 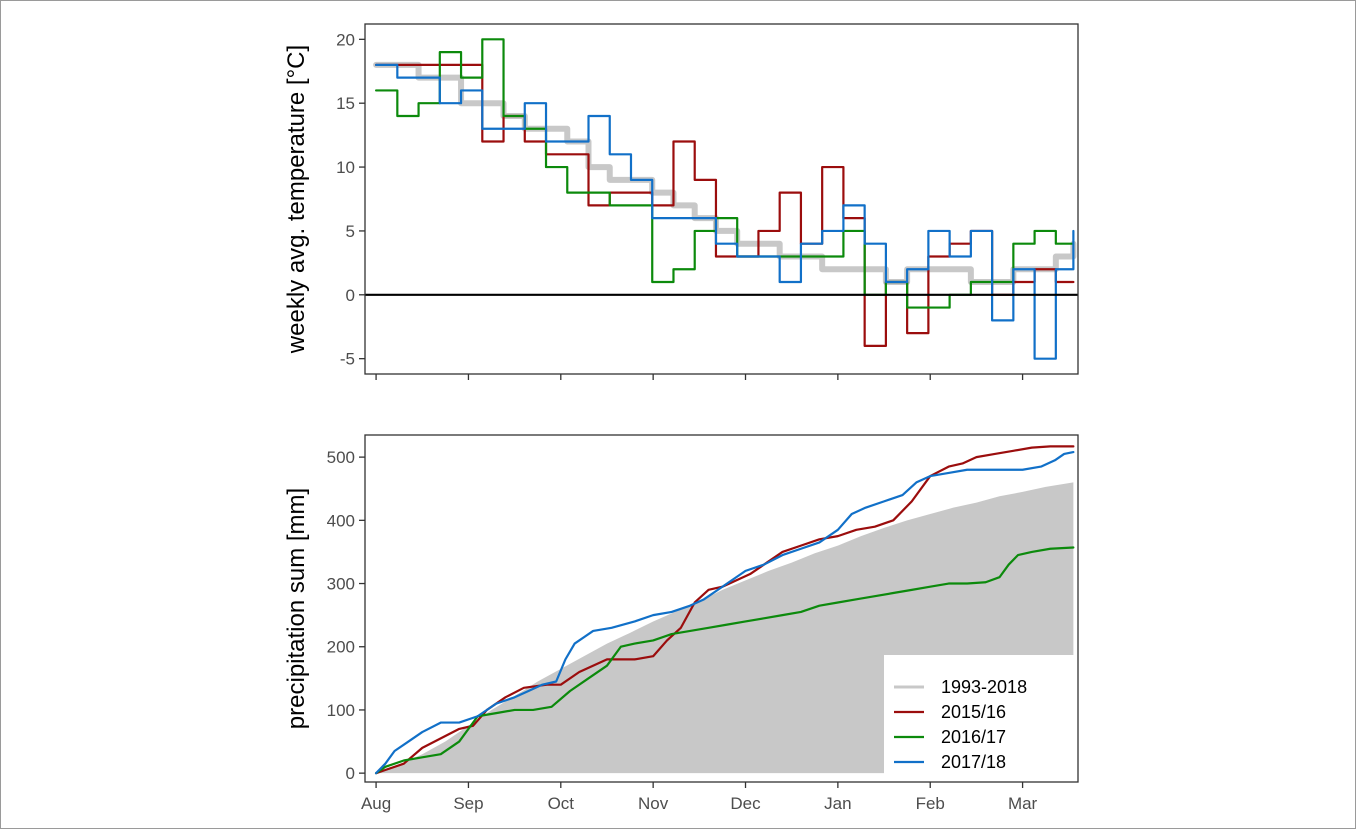 I want to click on precipitation-x-ticks: Aug Sep Oct Nov Dec Jan Feb Mar, so click(x=699, y=797).